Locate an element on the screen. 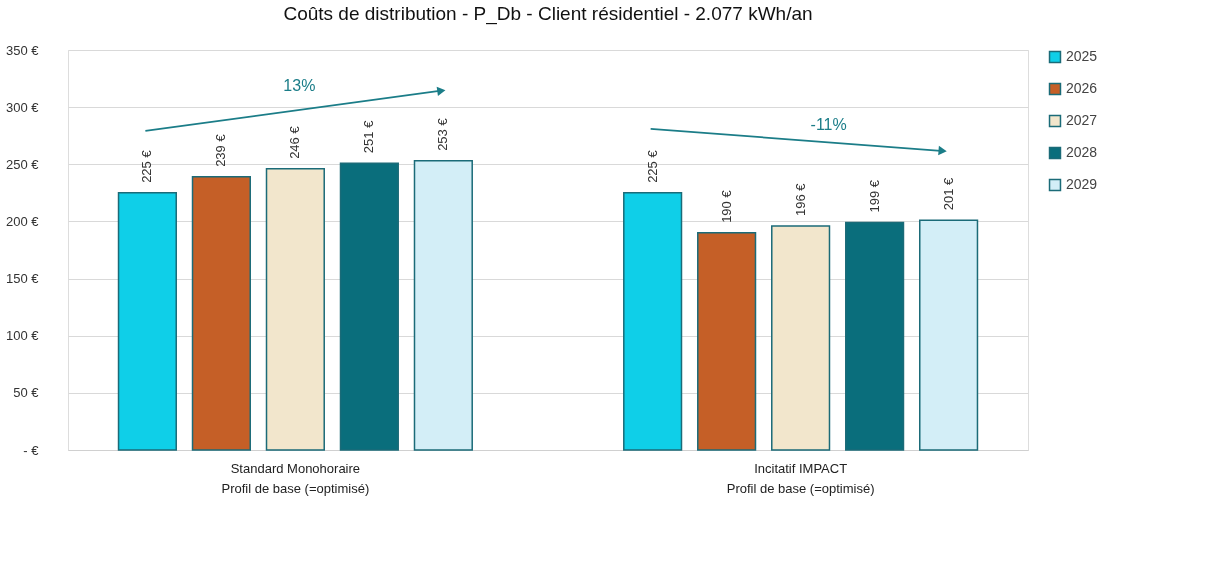 This screenshot has height=587, width=1213. data-label: 246 € is located at coordinates (295, 142).